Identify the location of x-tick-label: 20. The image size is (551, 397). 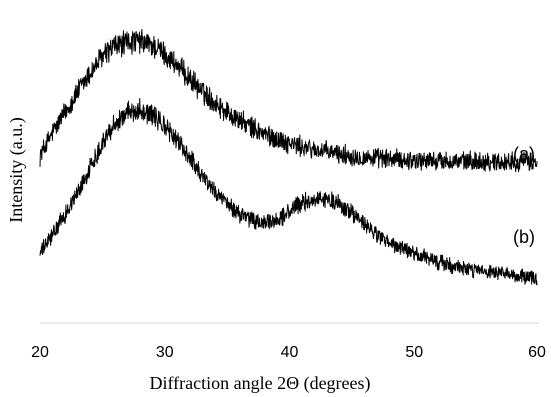
(40, 352).